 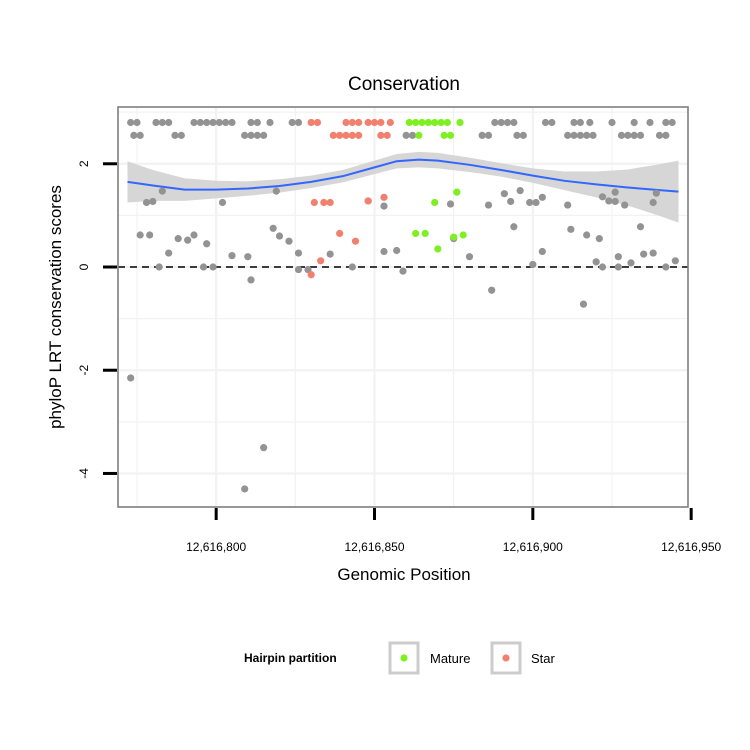 What do you see at coordinates (290, 658) in the screenshot?
I see `legend-title: Hairpin partition` at bounding box center [290, 658].